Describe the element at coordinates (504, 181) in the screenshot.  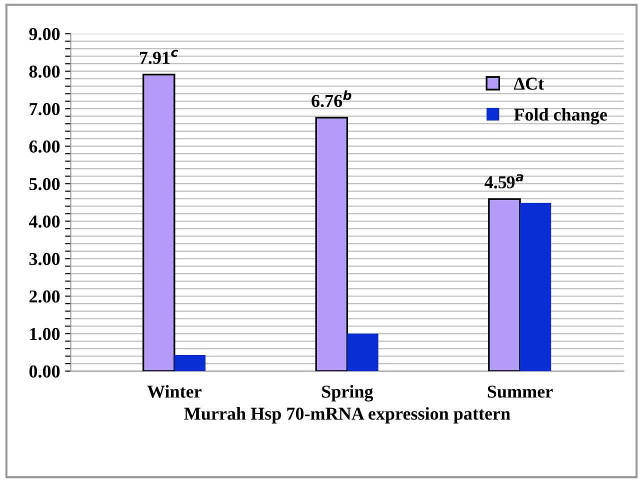
I see `data-label: 4.59$^{a}$` at that location.